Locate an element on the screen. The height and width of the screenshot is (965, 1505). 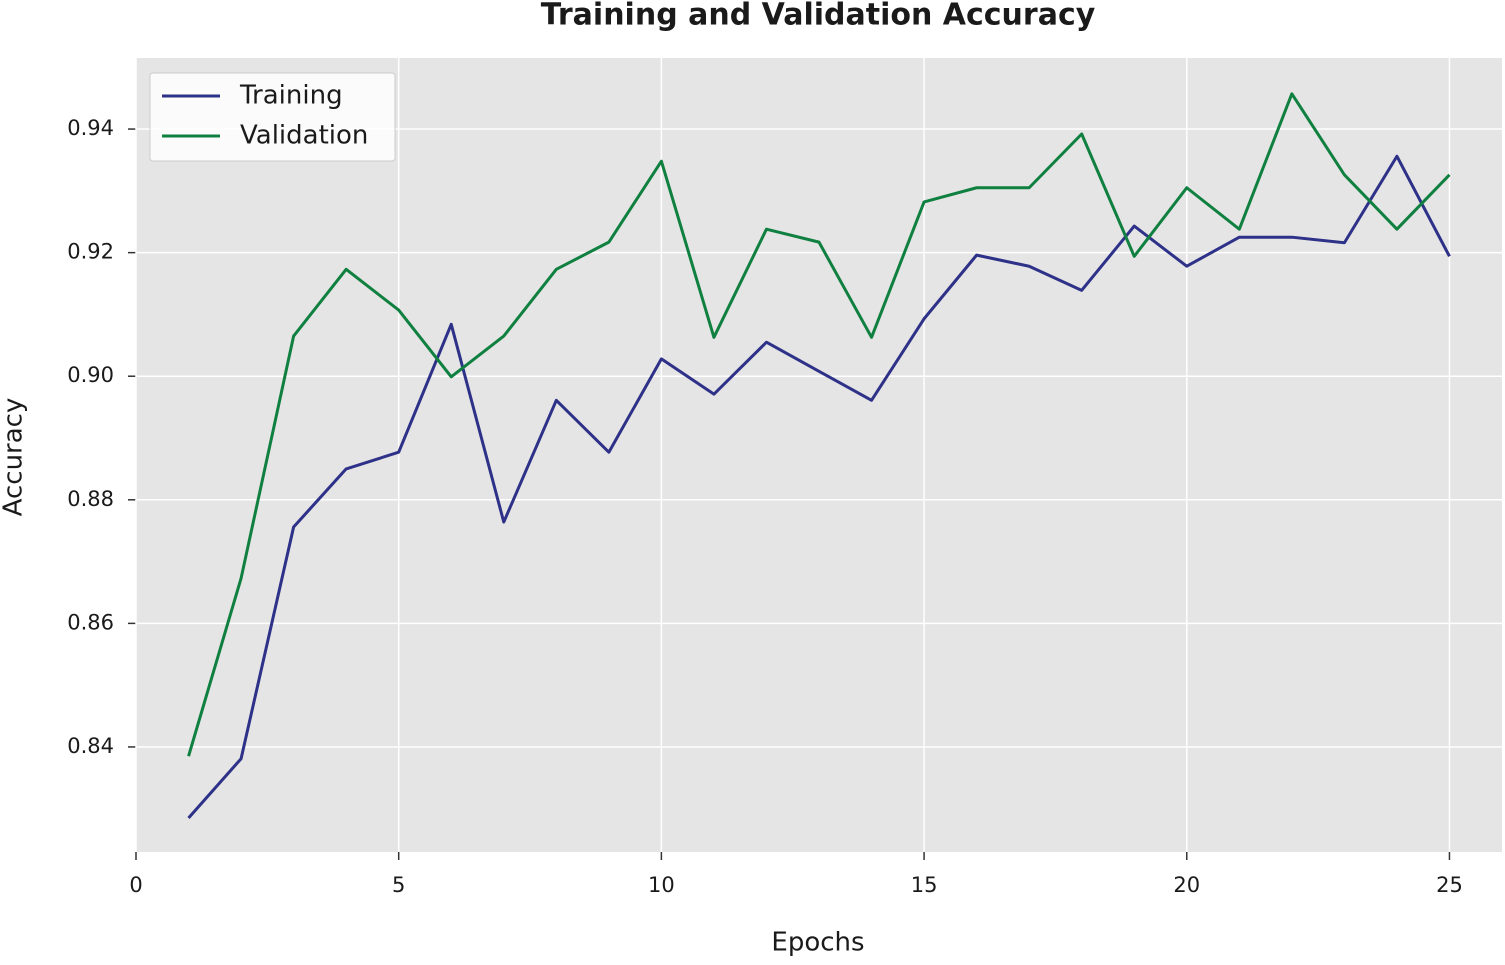
legend-label: Training is located at coordinates (291, 96).